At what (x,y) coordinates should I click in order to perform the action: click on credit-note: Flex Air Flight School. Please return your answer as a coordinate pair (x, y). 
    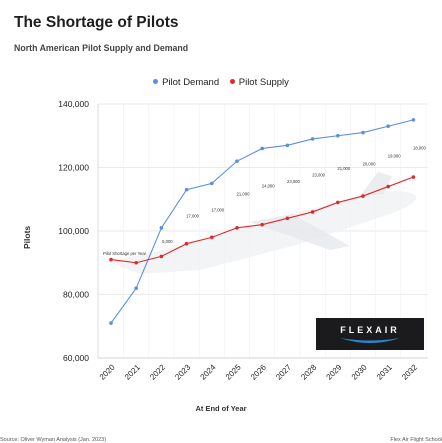
    Looking at the image, I should click on (416, 440).